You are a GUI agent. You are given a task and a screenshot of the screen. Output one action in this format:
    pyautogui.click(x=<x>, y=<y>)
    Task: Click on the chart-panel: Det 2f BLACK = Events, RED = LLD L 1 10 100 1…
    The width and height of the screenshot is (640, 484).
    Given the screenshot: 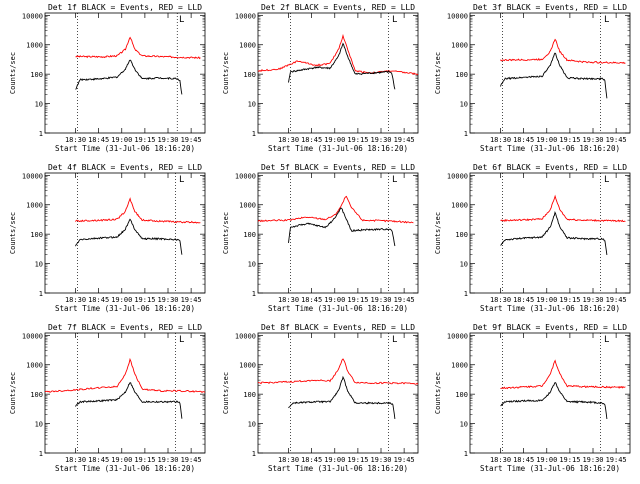 What is the action you would take?
    pyautogui.click(x=320, y=78)
    